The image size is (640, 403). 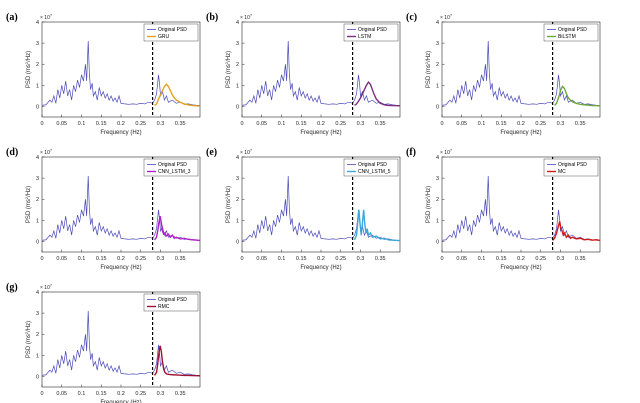 What do you see at coordinates (411, 152) in the screenshot?
I see `panel-label: (f)` at bounding box center [411, 152].